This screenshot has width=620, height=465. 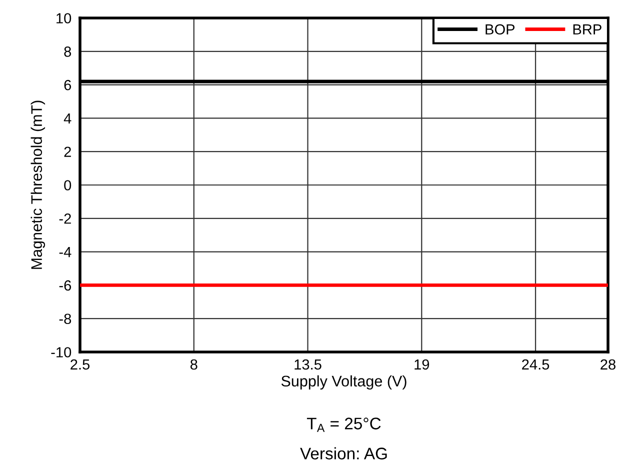 What do you see at coordinates (68, 118) in the screenshot?
I see `y-tick-label: 4` at bounding box center [68, 118].